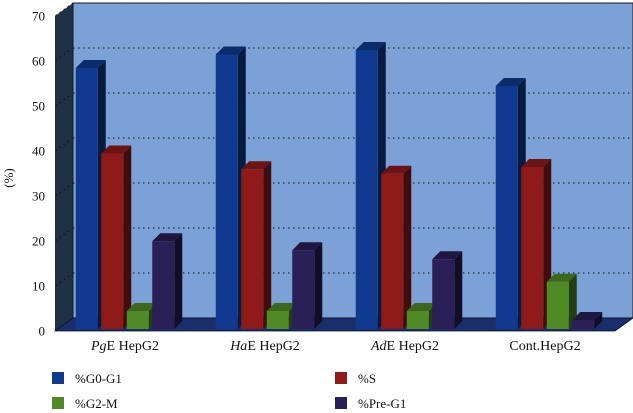 The height and width of the screenshot is (413, 633). Describe the element at coordinates (355, 378) in the screenshot. I see `legend-item: %S` at that location.